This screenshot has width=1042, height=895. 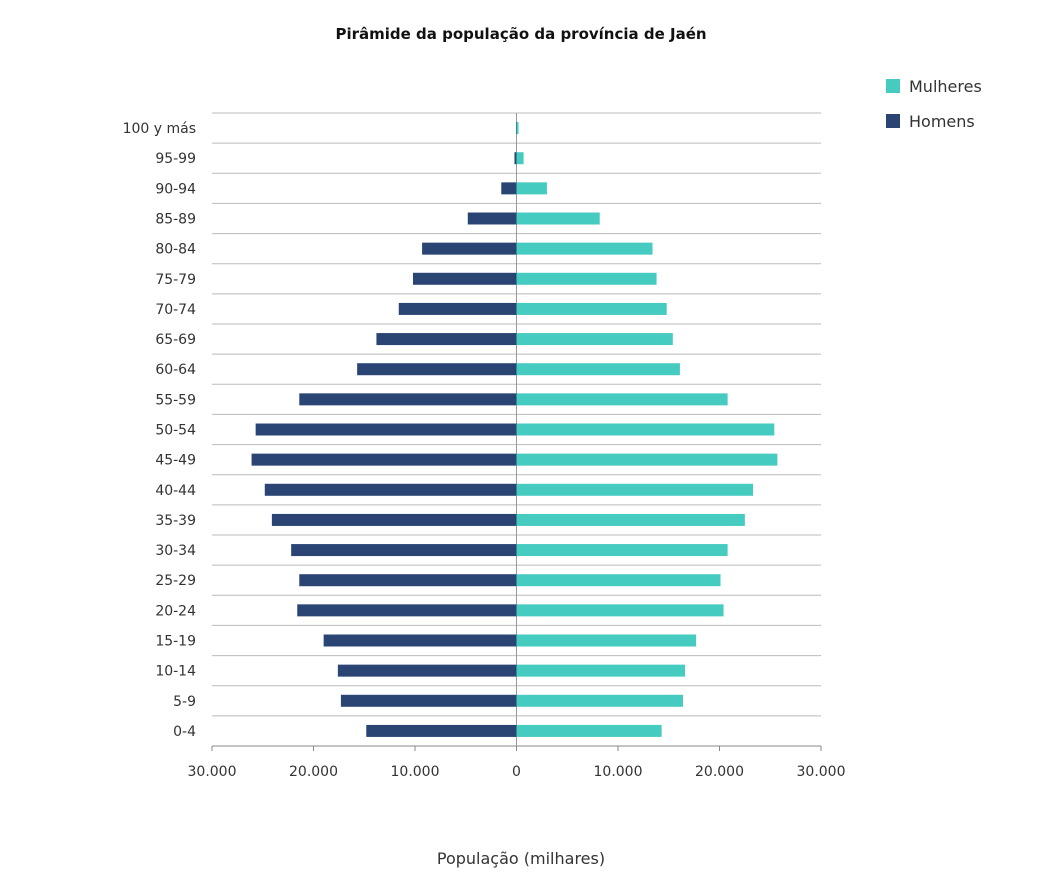 I want to click on y-category-label: 30-34, so click(x=175, y=551).